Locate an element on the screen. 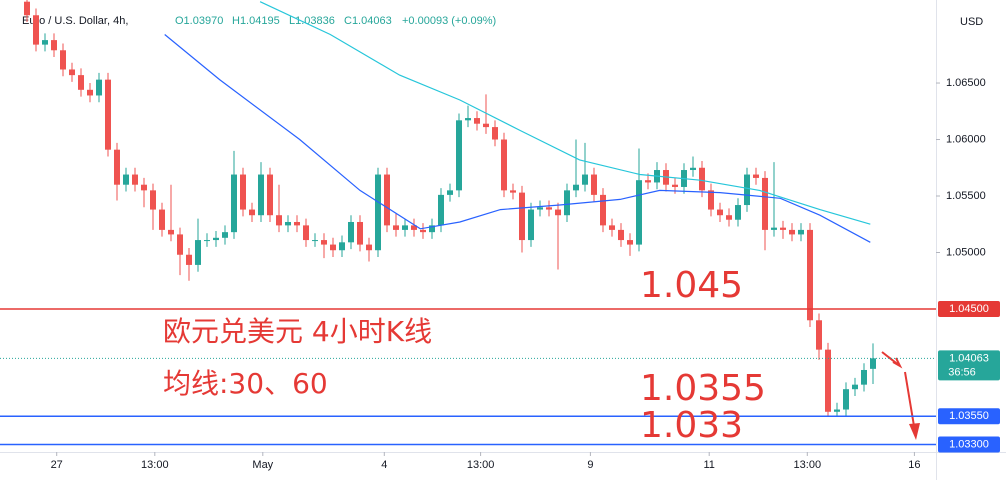  level-label: 1.04500 is located at coordinates (969, 309).